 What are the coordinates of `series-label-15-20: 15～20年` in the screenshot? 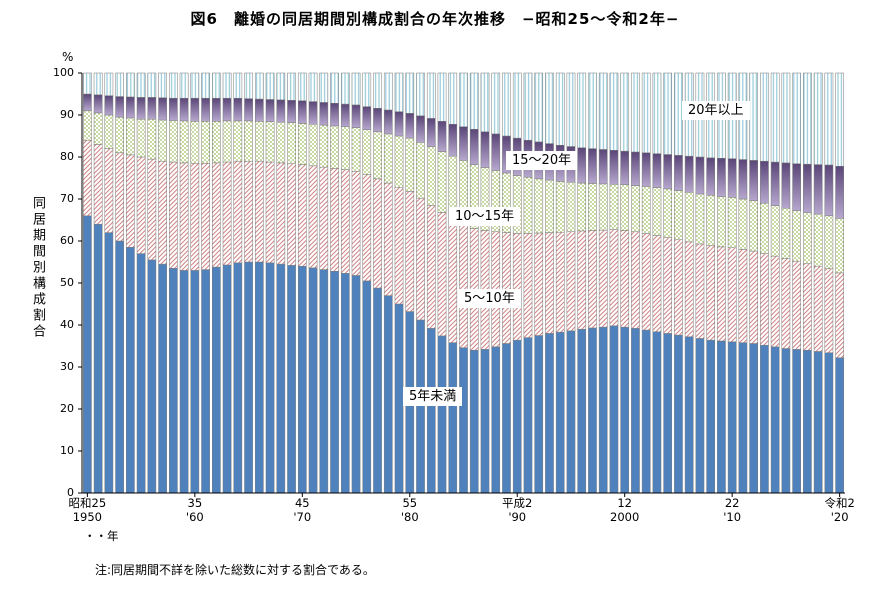 It's located at (542, 160).